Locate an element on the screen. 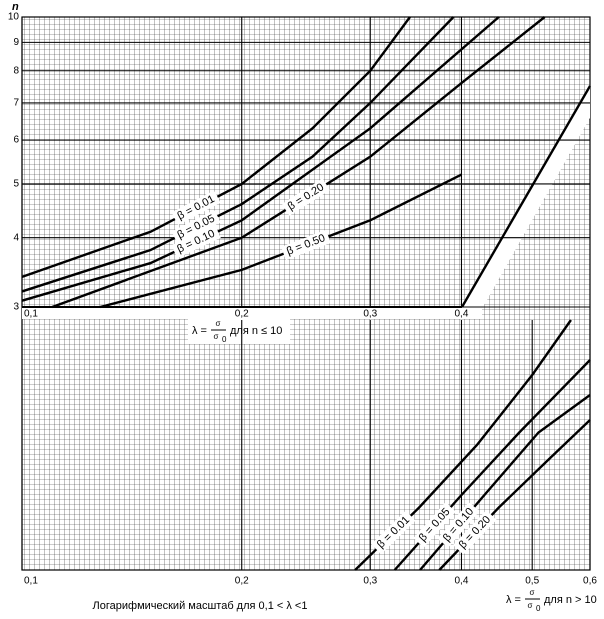 This screenshot has height=619, width=604. x-tick-label: 0,5 is located at coordinates (532, 581).